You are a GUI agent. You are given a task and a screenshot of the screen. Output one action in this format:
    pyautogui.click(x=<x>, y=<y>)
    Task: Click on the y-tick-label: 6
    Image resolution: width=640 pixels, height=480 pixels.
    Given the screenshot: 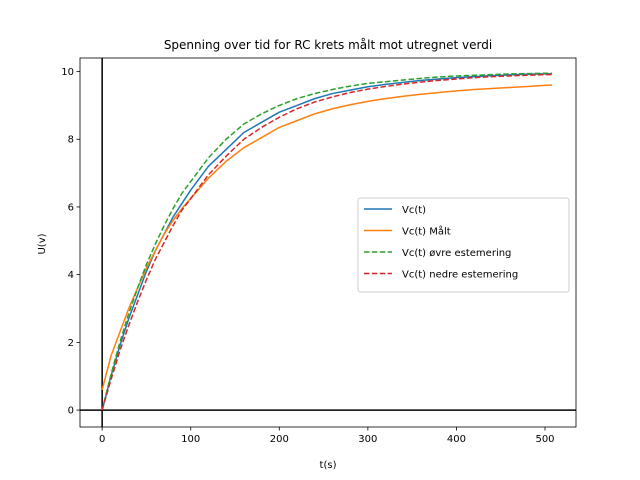 What is the action you would take?
    pyautogui.click(x=71, y=207)
    